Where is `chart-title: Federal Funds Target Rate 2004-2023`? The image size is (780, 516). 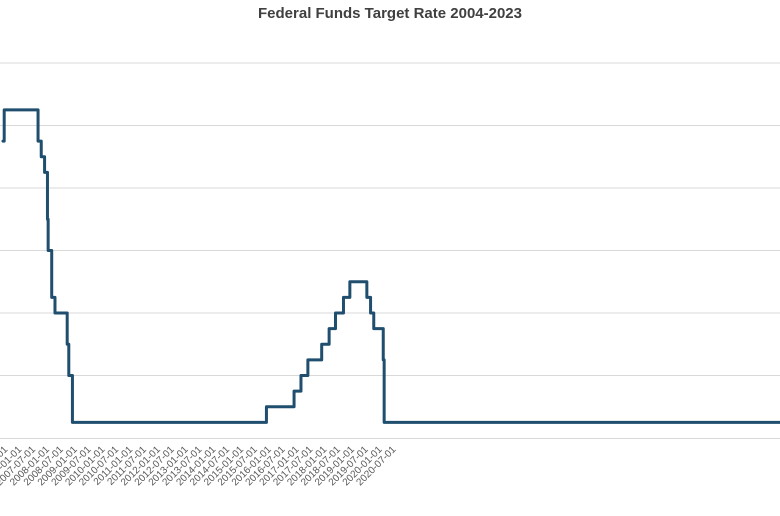
chart-title: Federal Funds Target Rate 2004-2023 is located at coordinates (390, 13).